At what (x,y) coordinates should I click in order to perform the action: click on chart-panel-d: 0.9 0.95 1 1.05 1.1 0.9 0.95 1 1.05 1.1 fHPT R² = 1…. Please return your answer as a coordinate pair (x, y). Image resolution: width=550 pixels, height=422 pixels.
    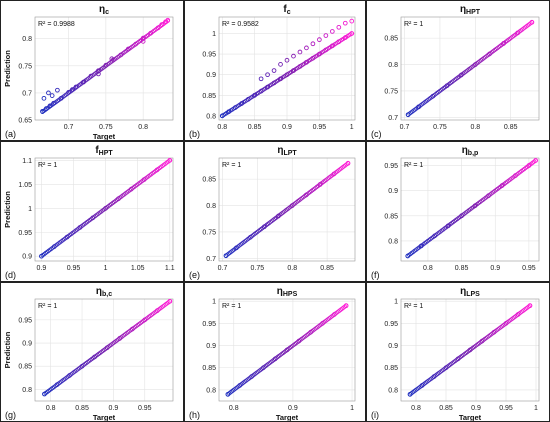
    Looking at the image, I should click on (92, 211).